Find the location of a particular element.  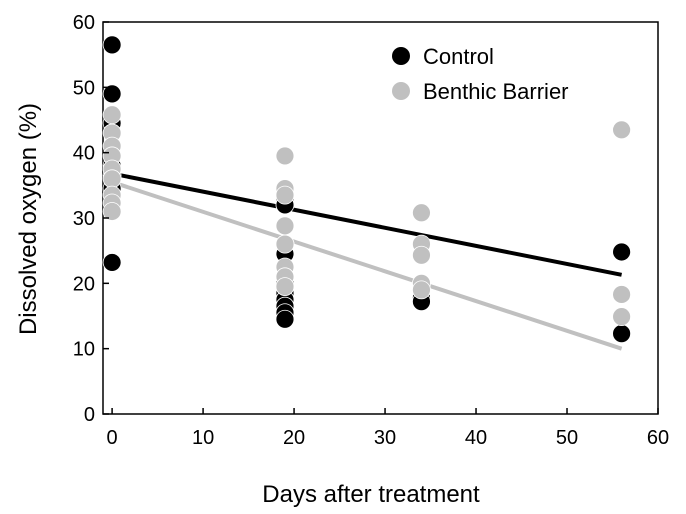

y-tick-label: 40 is located at coordinates (84, 154).